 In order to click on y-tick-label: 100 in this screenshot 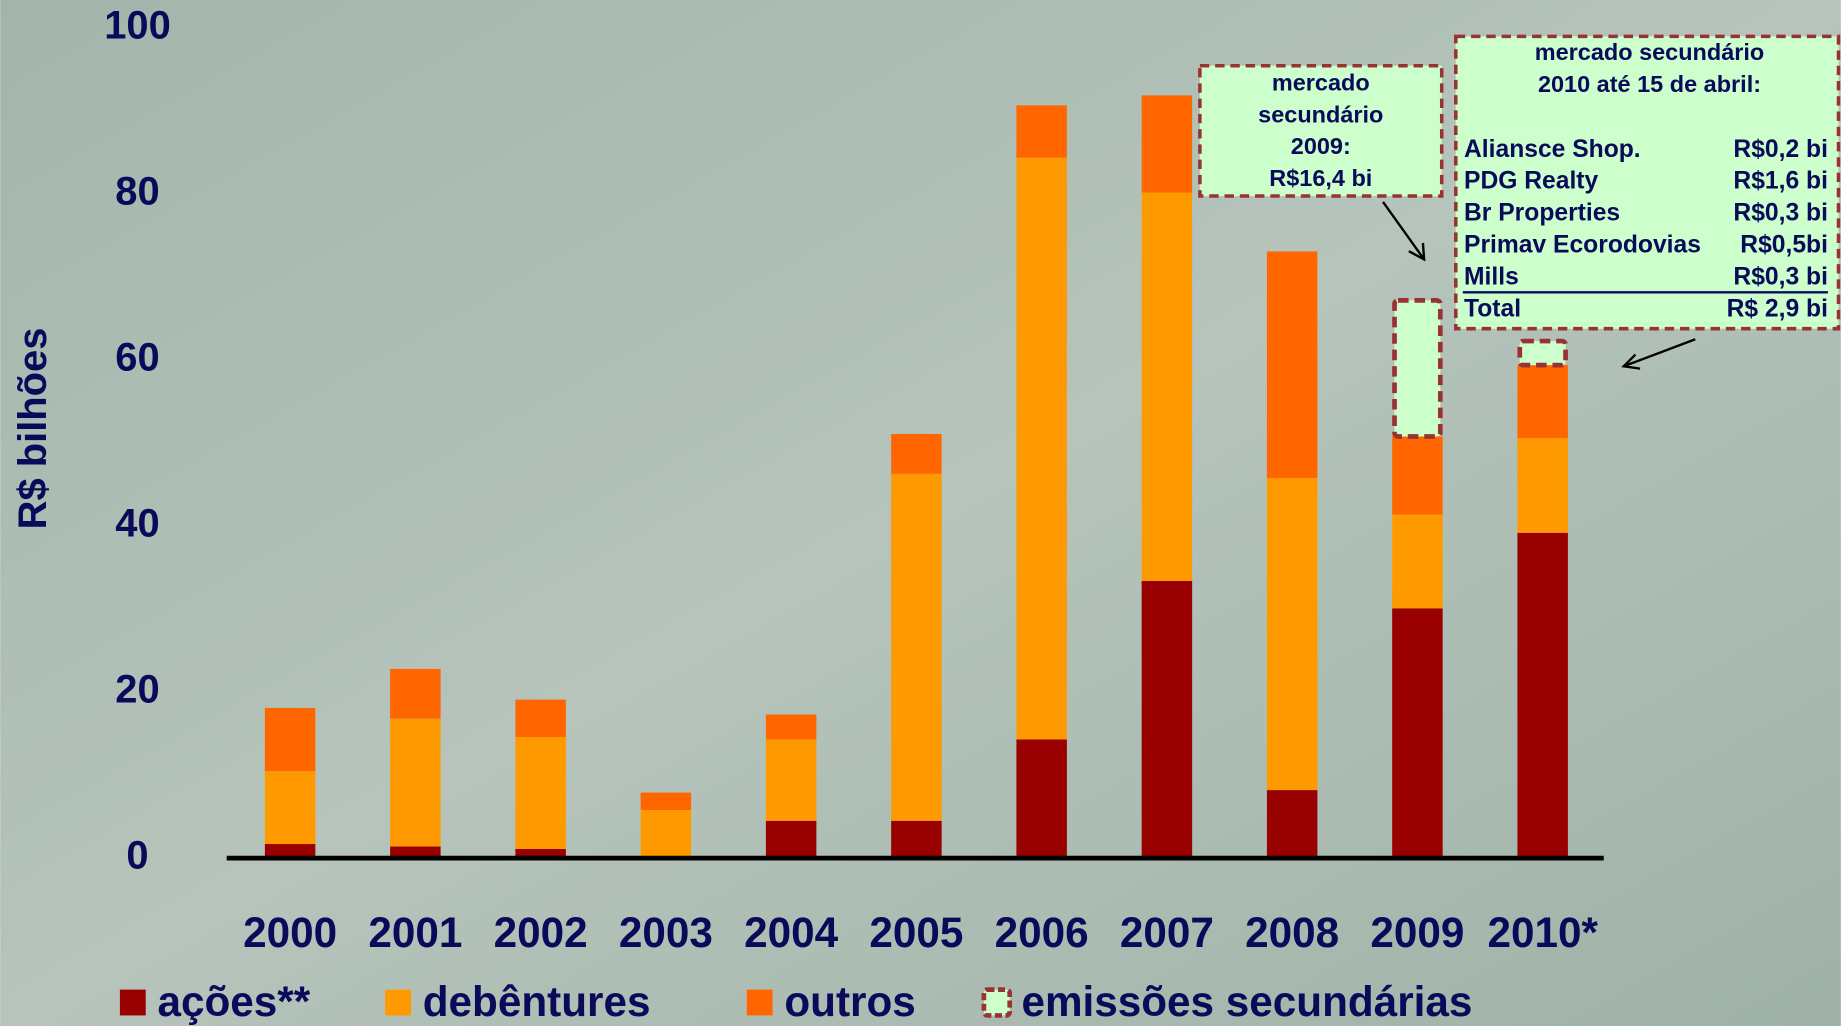, I will do `click(137, 26)`.